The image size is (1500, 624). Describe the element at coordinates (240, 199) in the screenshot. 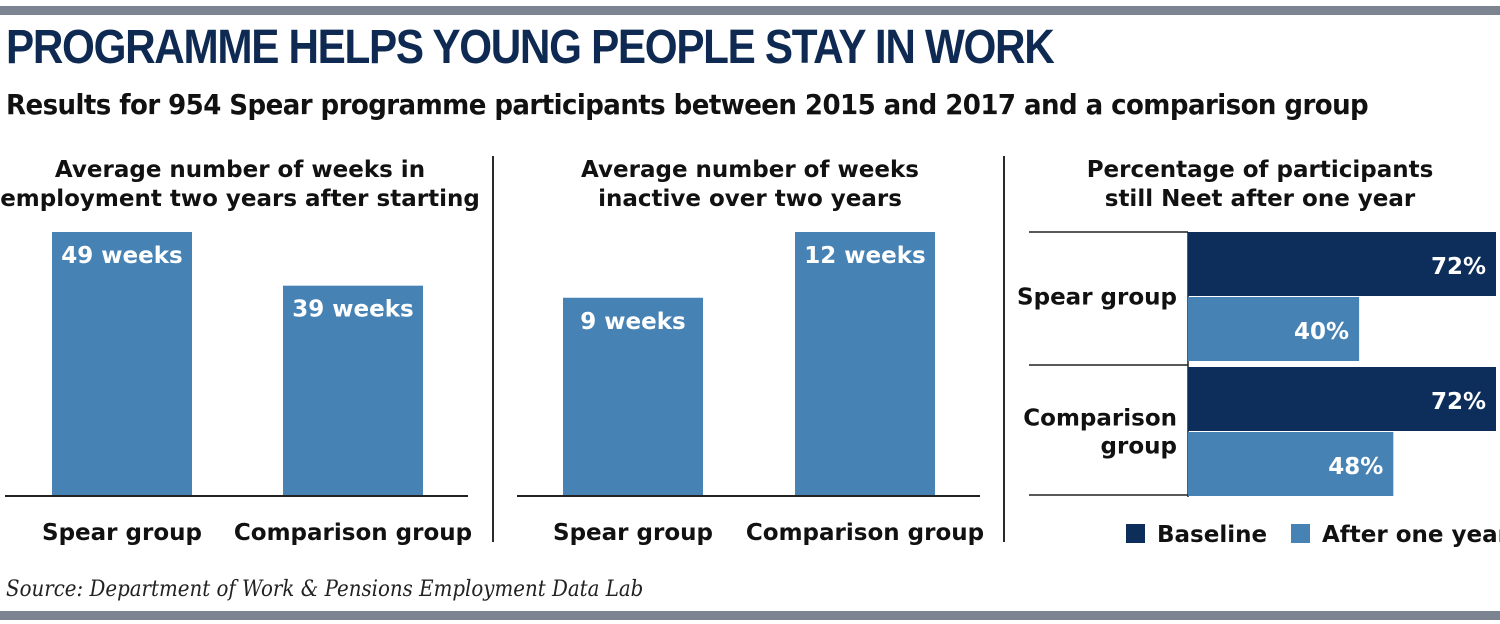

I see `panel-1-title-line-2: employment two years after starting` at that location.